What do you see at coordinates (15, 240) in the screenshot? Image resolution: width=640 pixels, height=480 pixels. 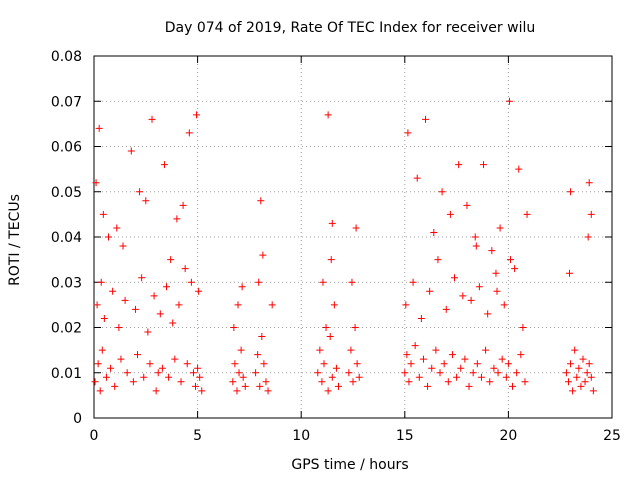 I see `y-axis-title: ROTI / TECUs` at bounding box center [15, 240].